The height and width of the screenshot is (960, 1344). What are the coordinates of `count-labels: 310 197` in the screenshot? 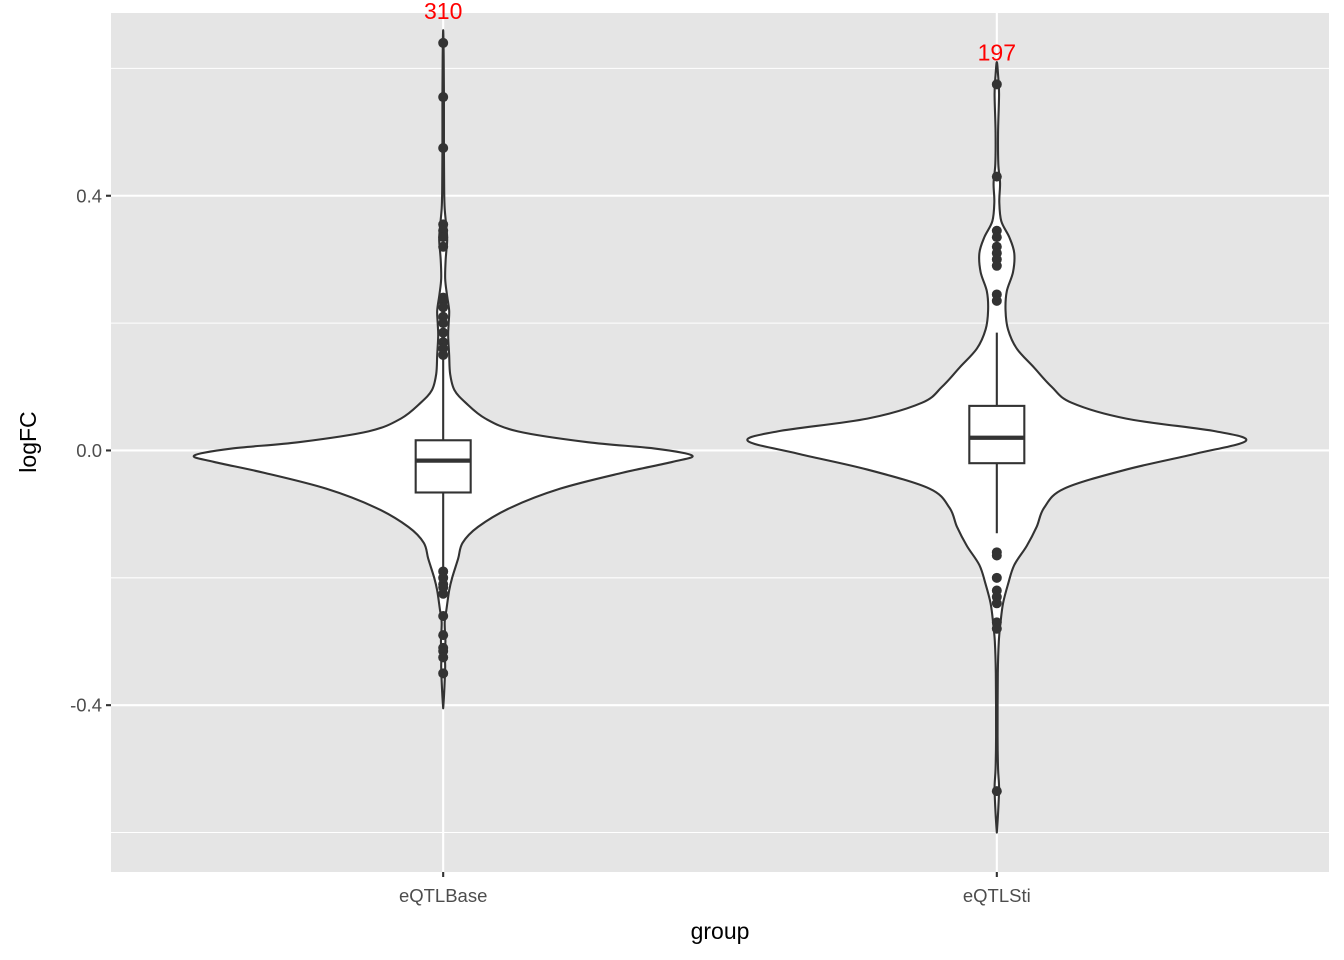 It's located at (720, 32).